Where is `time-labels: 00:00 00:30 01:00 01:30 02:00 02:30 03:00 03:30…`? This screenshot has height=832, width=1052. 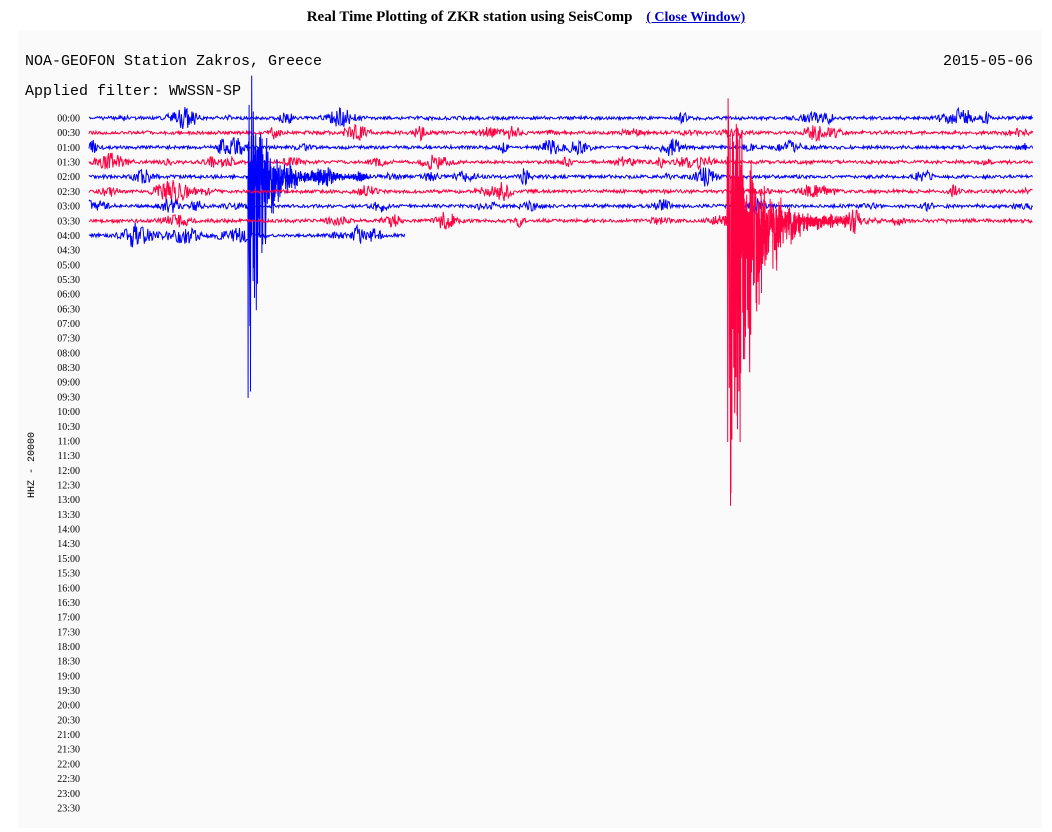
time-labels: 00:00 00:30 01:00 01:30 02:00 02:30 03:00 03:30… is located at coordinates (68, 464).